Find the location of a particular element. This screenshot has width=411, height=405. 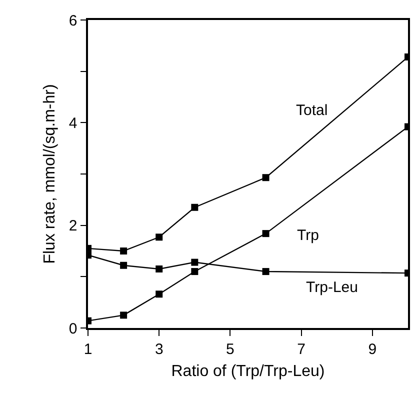

y-tick-label: 2 is located at coordinates (73, 226).